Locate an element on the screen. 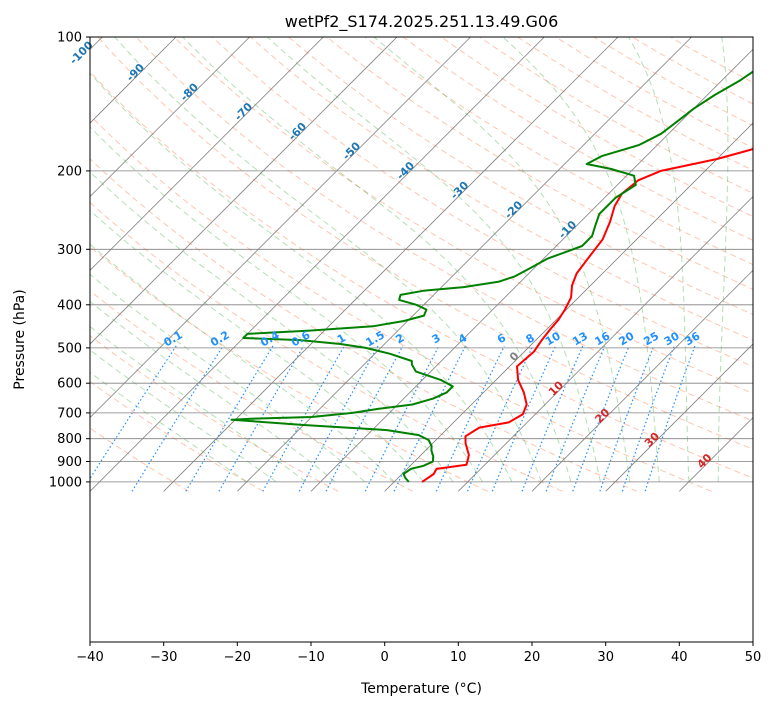  y-tick-label: 700 is located at coordinates (69, 413).